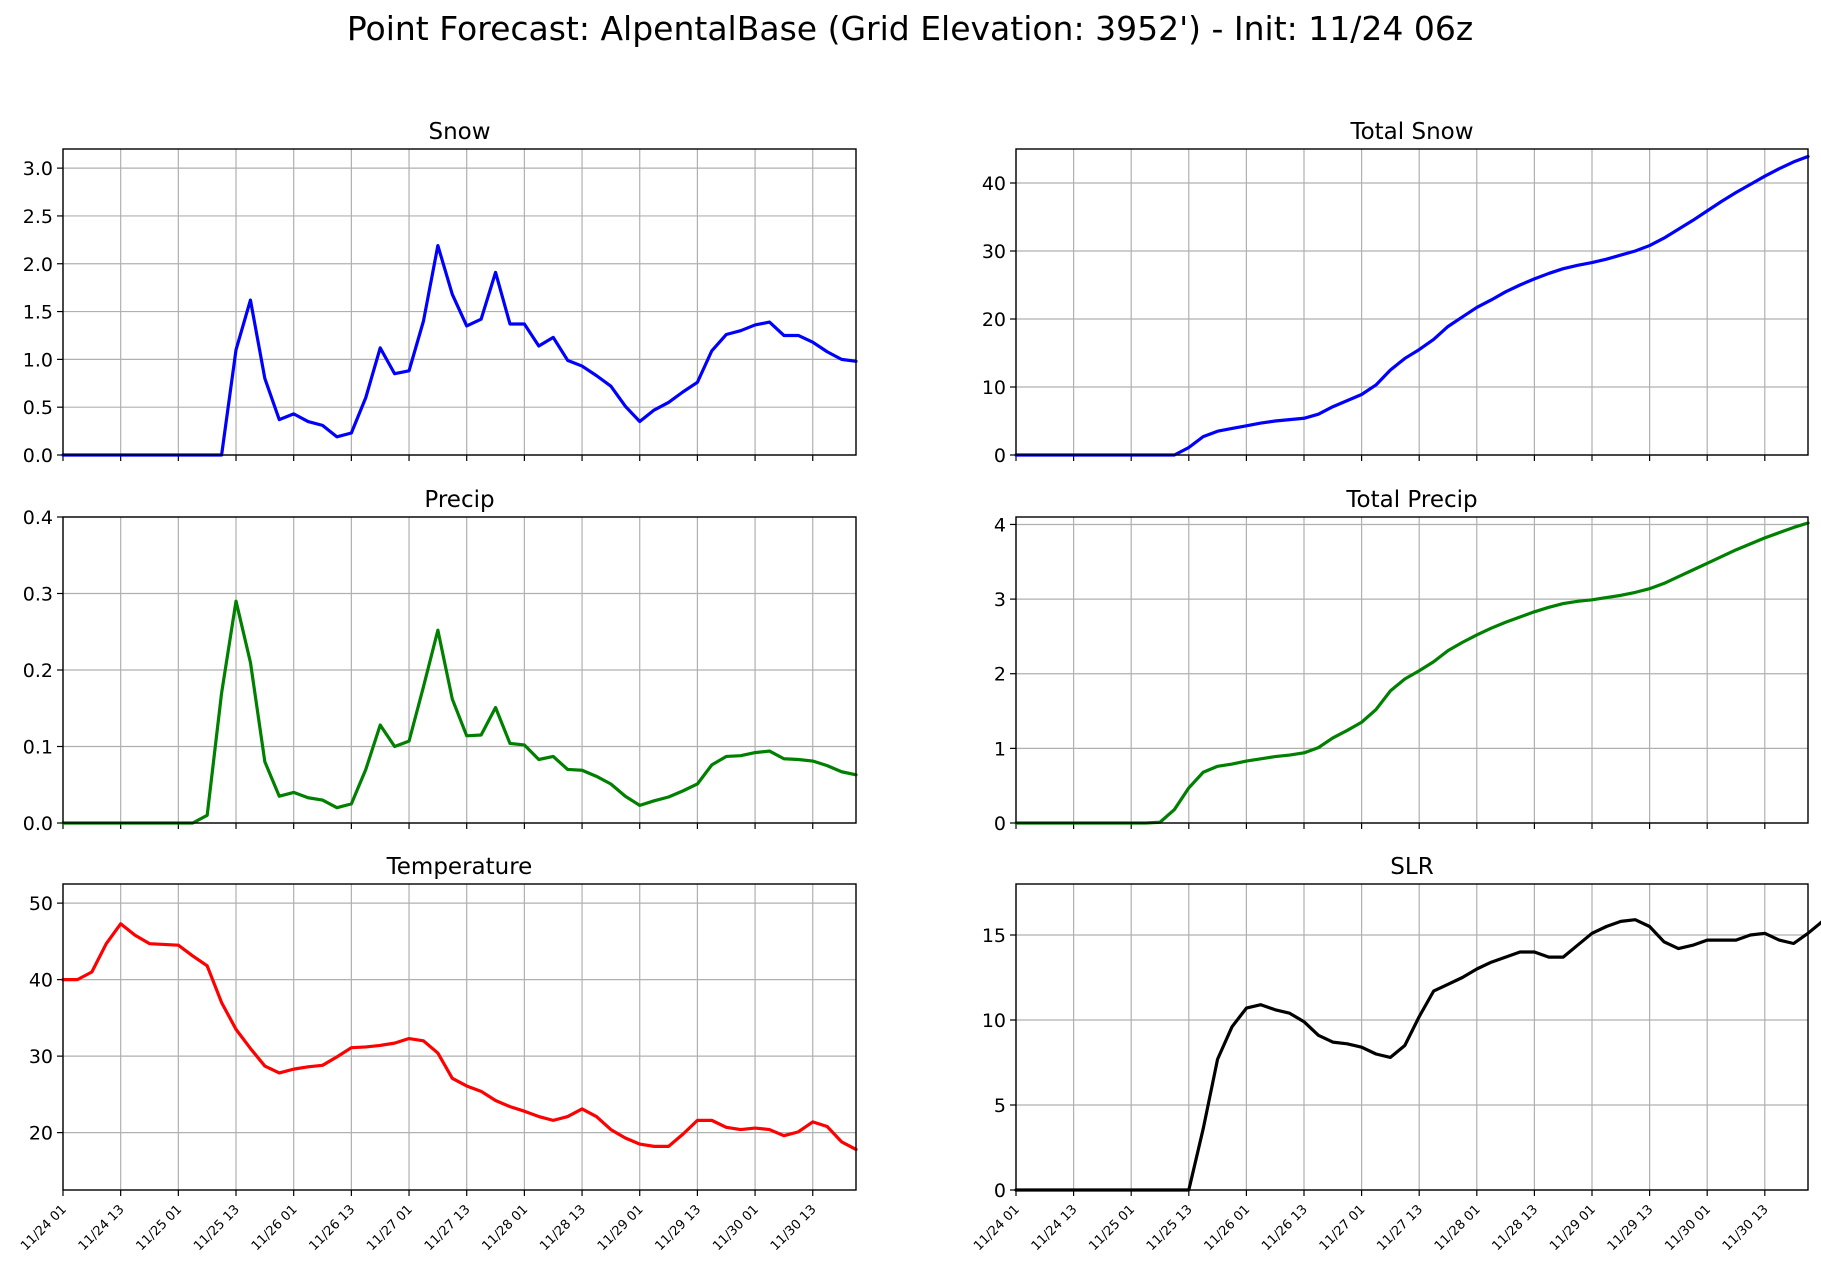  I want to click on precip-axes-frame, so click(459, 670).